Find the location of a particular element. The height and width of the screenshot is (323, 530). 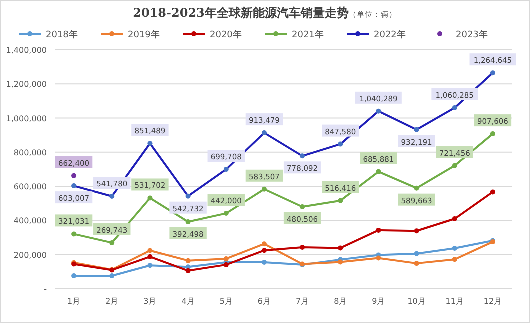

legend-label: 2018年 is located at coordinates (62, 35).